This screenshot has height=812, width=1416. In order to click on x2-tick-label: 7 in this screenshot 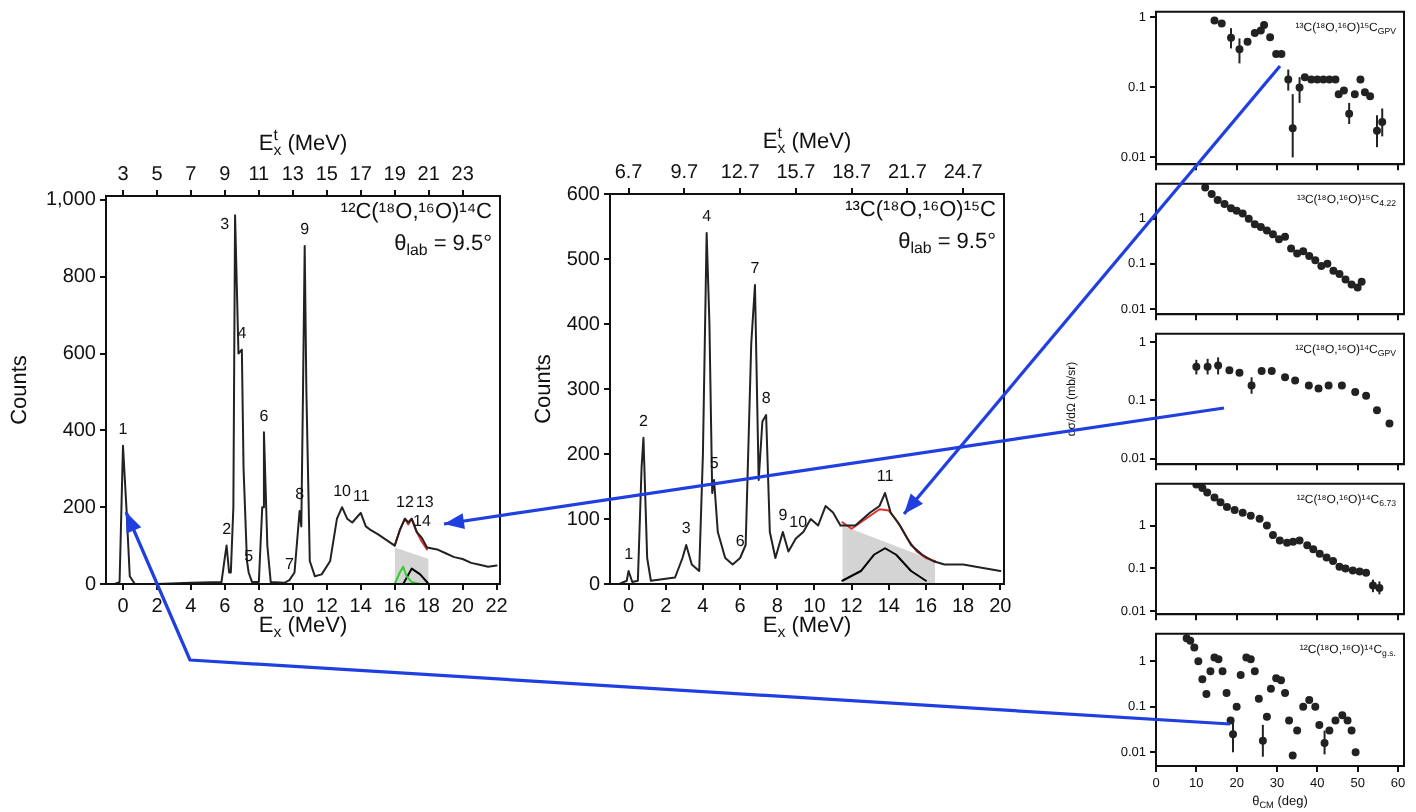, I will do `click(191, 174)`.